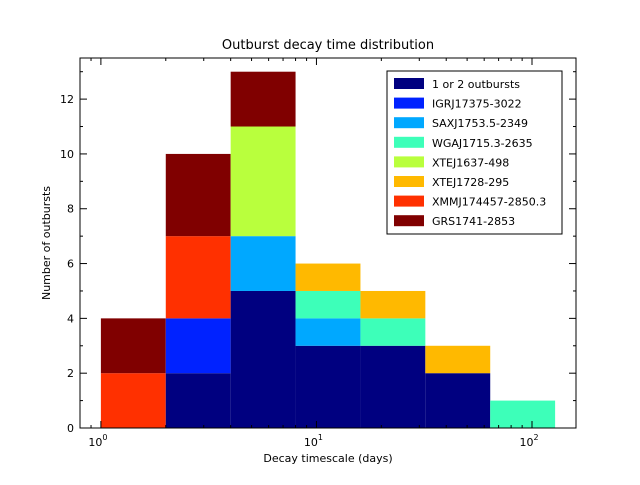 The image size is (640, 485). Describe the element at coordinates (67, 99) in the screenshot. I see `y-tick-label: 12` at that location.